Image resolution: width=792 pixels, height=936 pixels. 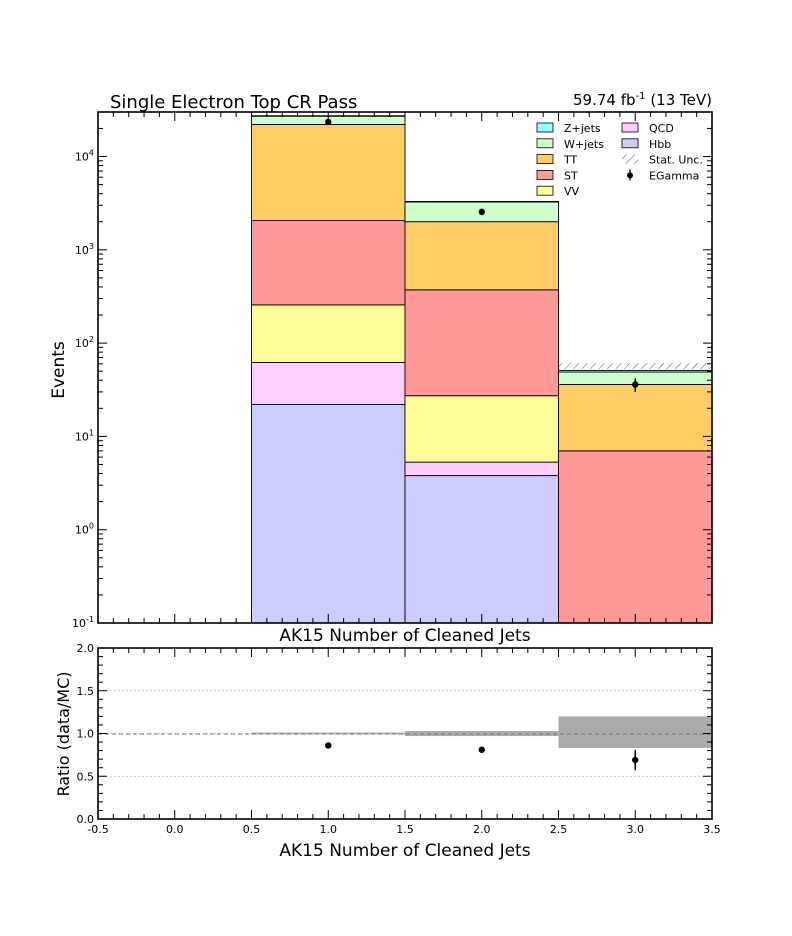 I want to click on chart-title: Single Electron Top CR Pass, so click(x=233, y=102).